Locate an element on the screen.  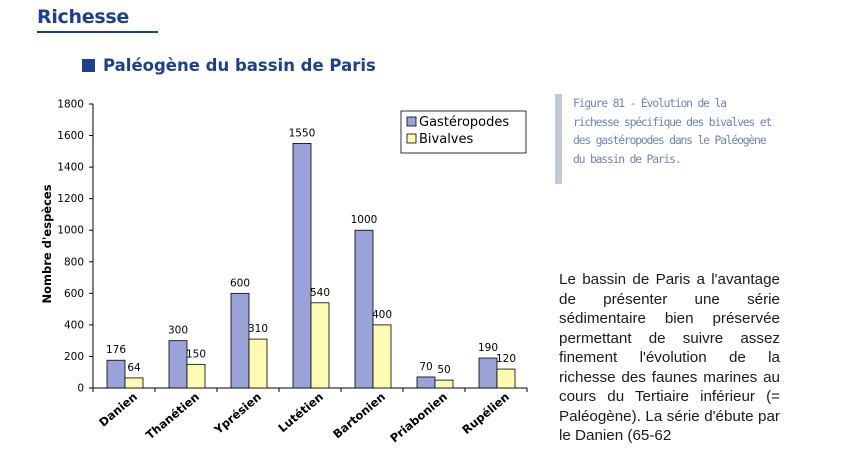
y-tick-label: 600 is located at coordinates (74, 294).